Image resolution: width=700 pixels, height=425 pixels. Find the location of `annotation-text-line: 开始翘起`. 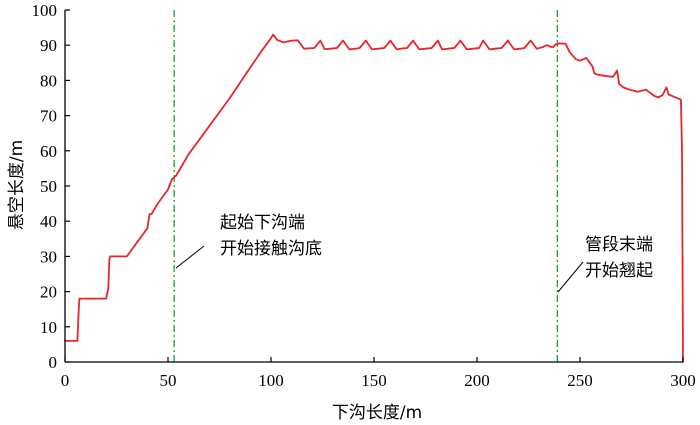

annotation-text-line: 开始翘起 is located at coordinates (619, 271).